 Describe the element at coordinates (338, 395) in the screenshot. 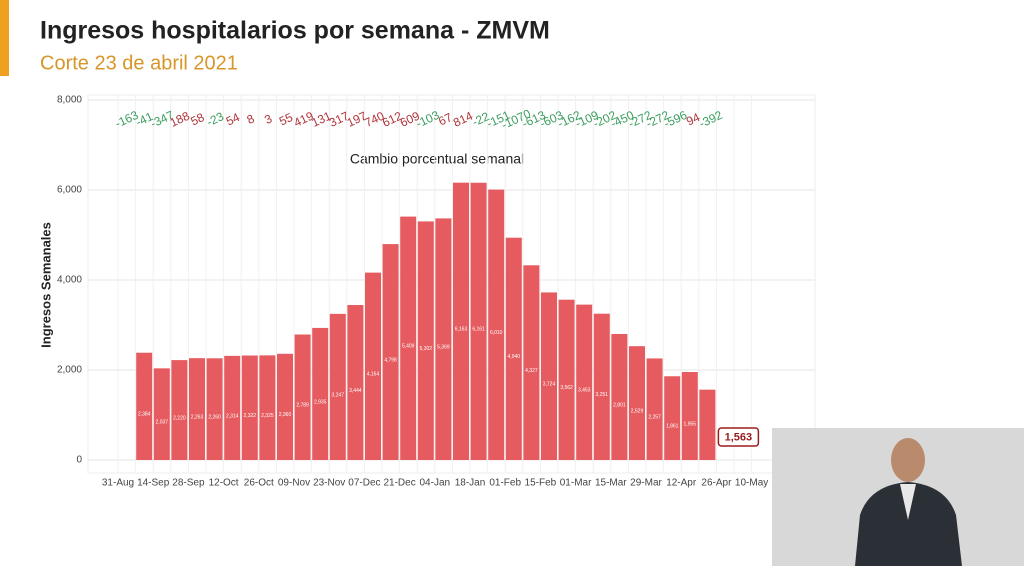

I see `value-label: 3,247` at that location.